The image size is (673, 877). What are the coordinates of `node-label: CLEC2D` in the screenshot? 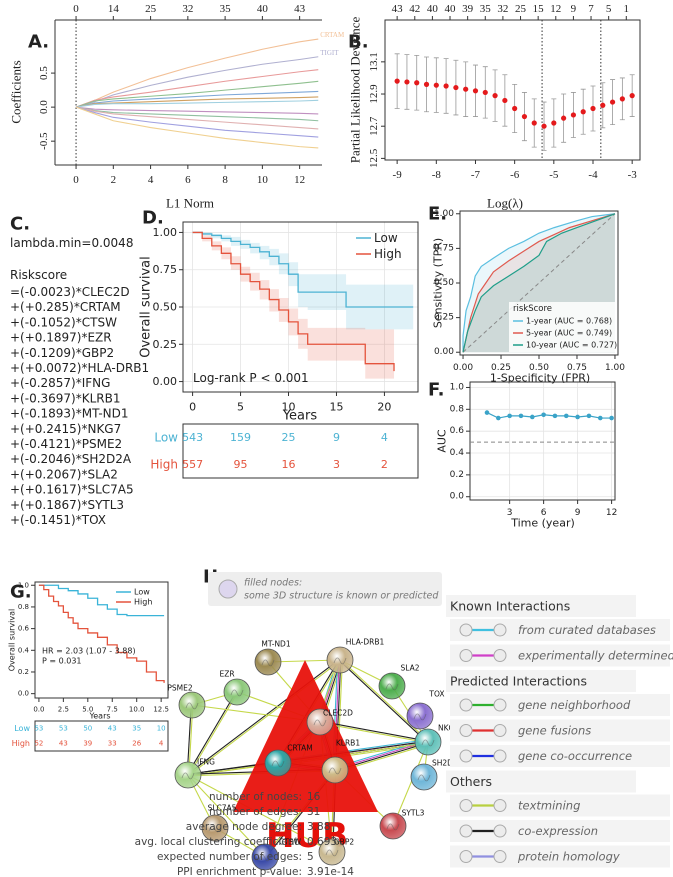 It's located at (338, 713).